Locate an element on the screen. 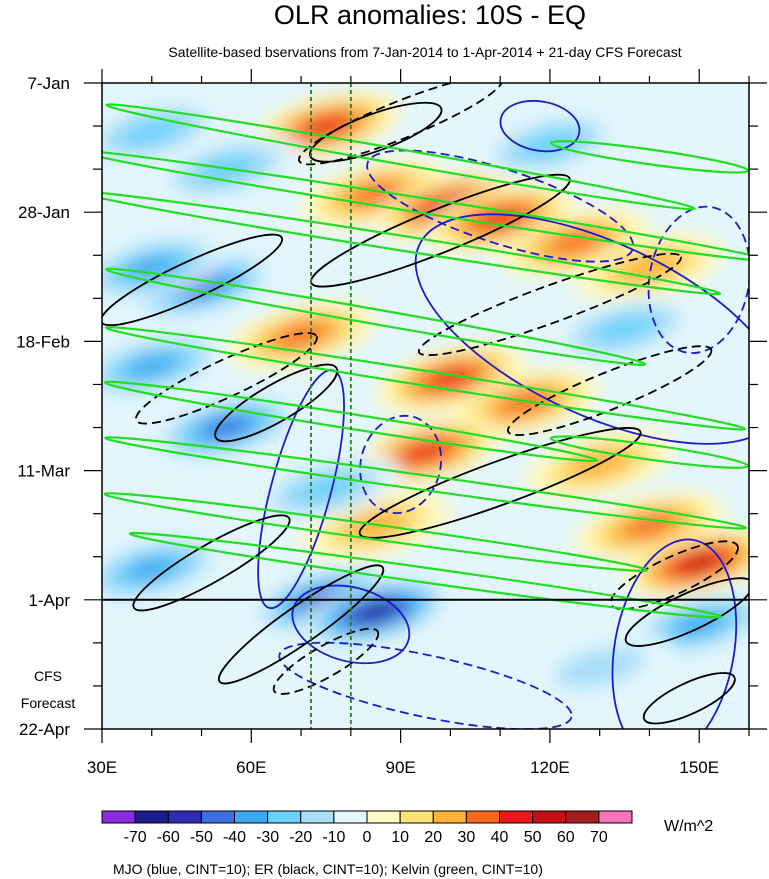 This screenshot has height=879, width=769. forecast-label-line1: CFS is located at coordinates (48, 676).